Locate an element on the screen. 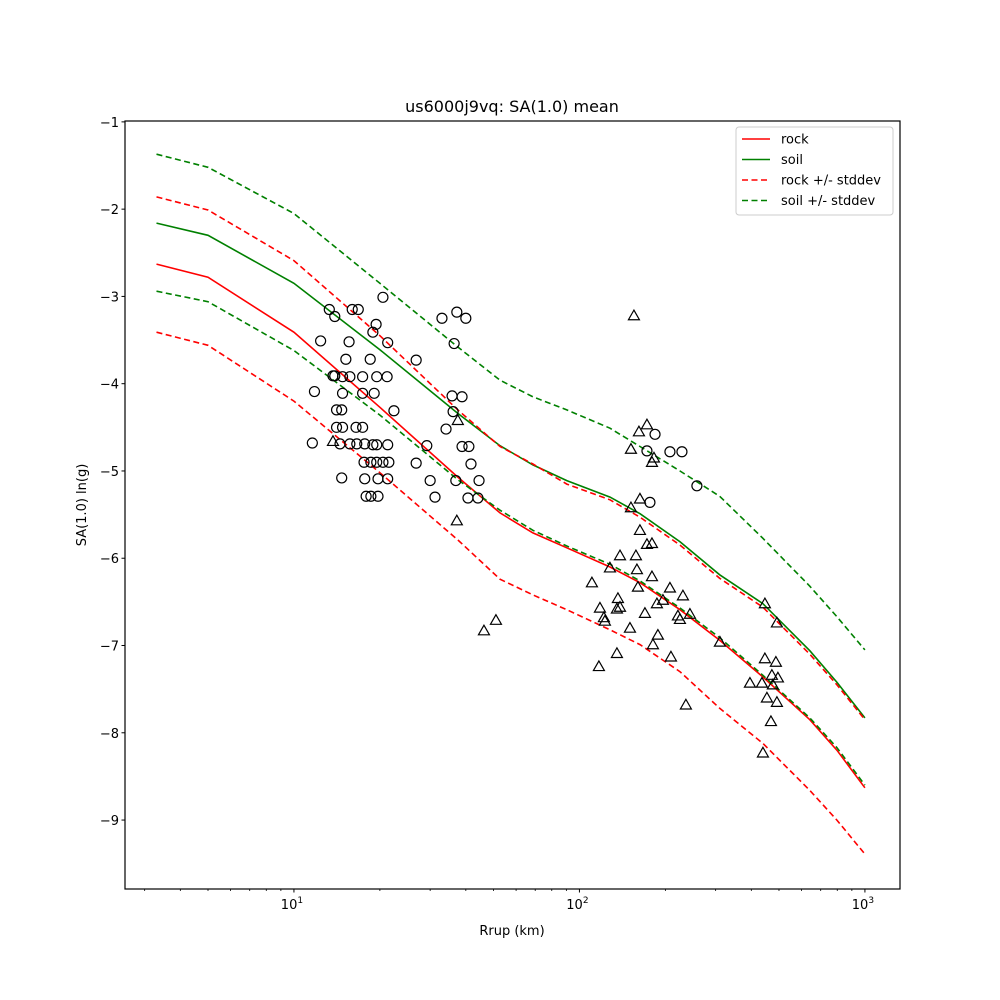  legend-label: rock is located at coordinates (795, 140).